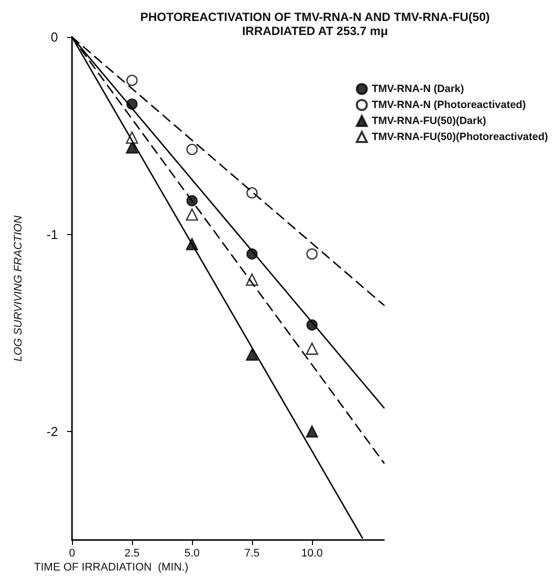  I want to click on y-tick-label: -2, so click(52, 432).